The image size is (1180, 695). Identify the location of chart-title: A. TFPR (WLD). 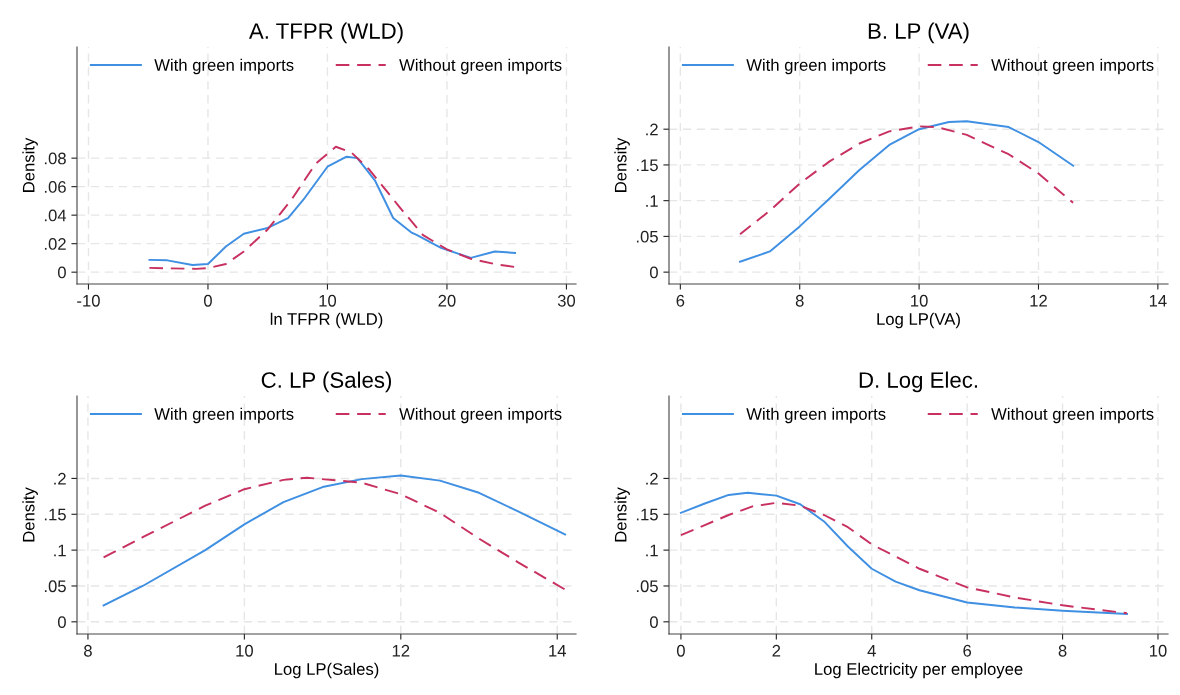
(325, 33).